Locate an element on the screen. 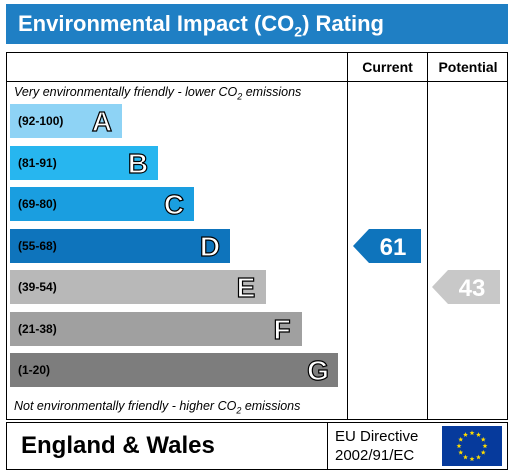 This screenshot has height=475, width=514. svg-text: F is located at coordinates (281, 329).